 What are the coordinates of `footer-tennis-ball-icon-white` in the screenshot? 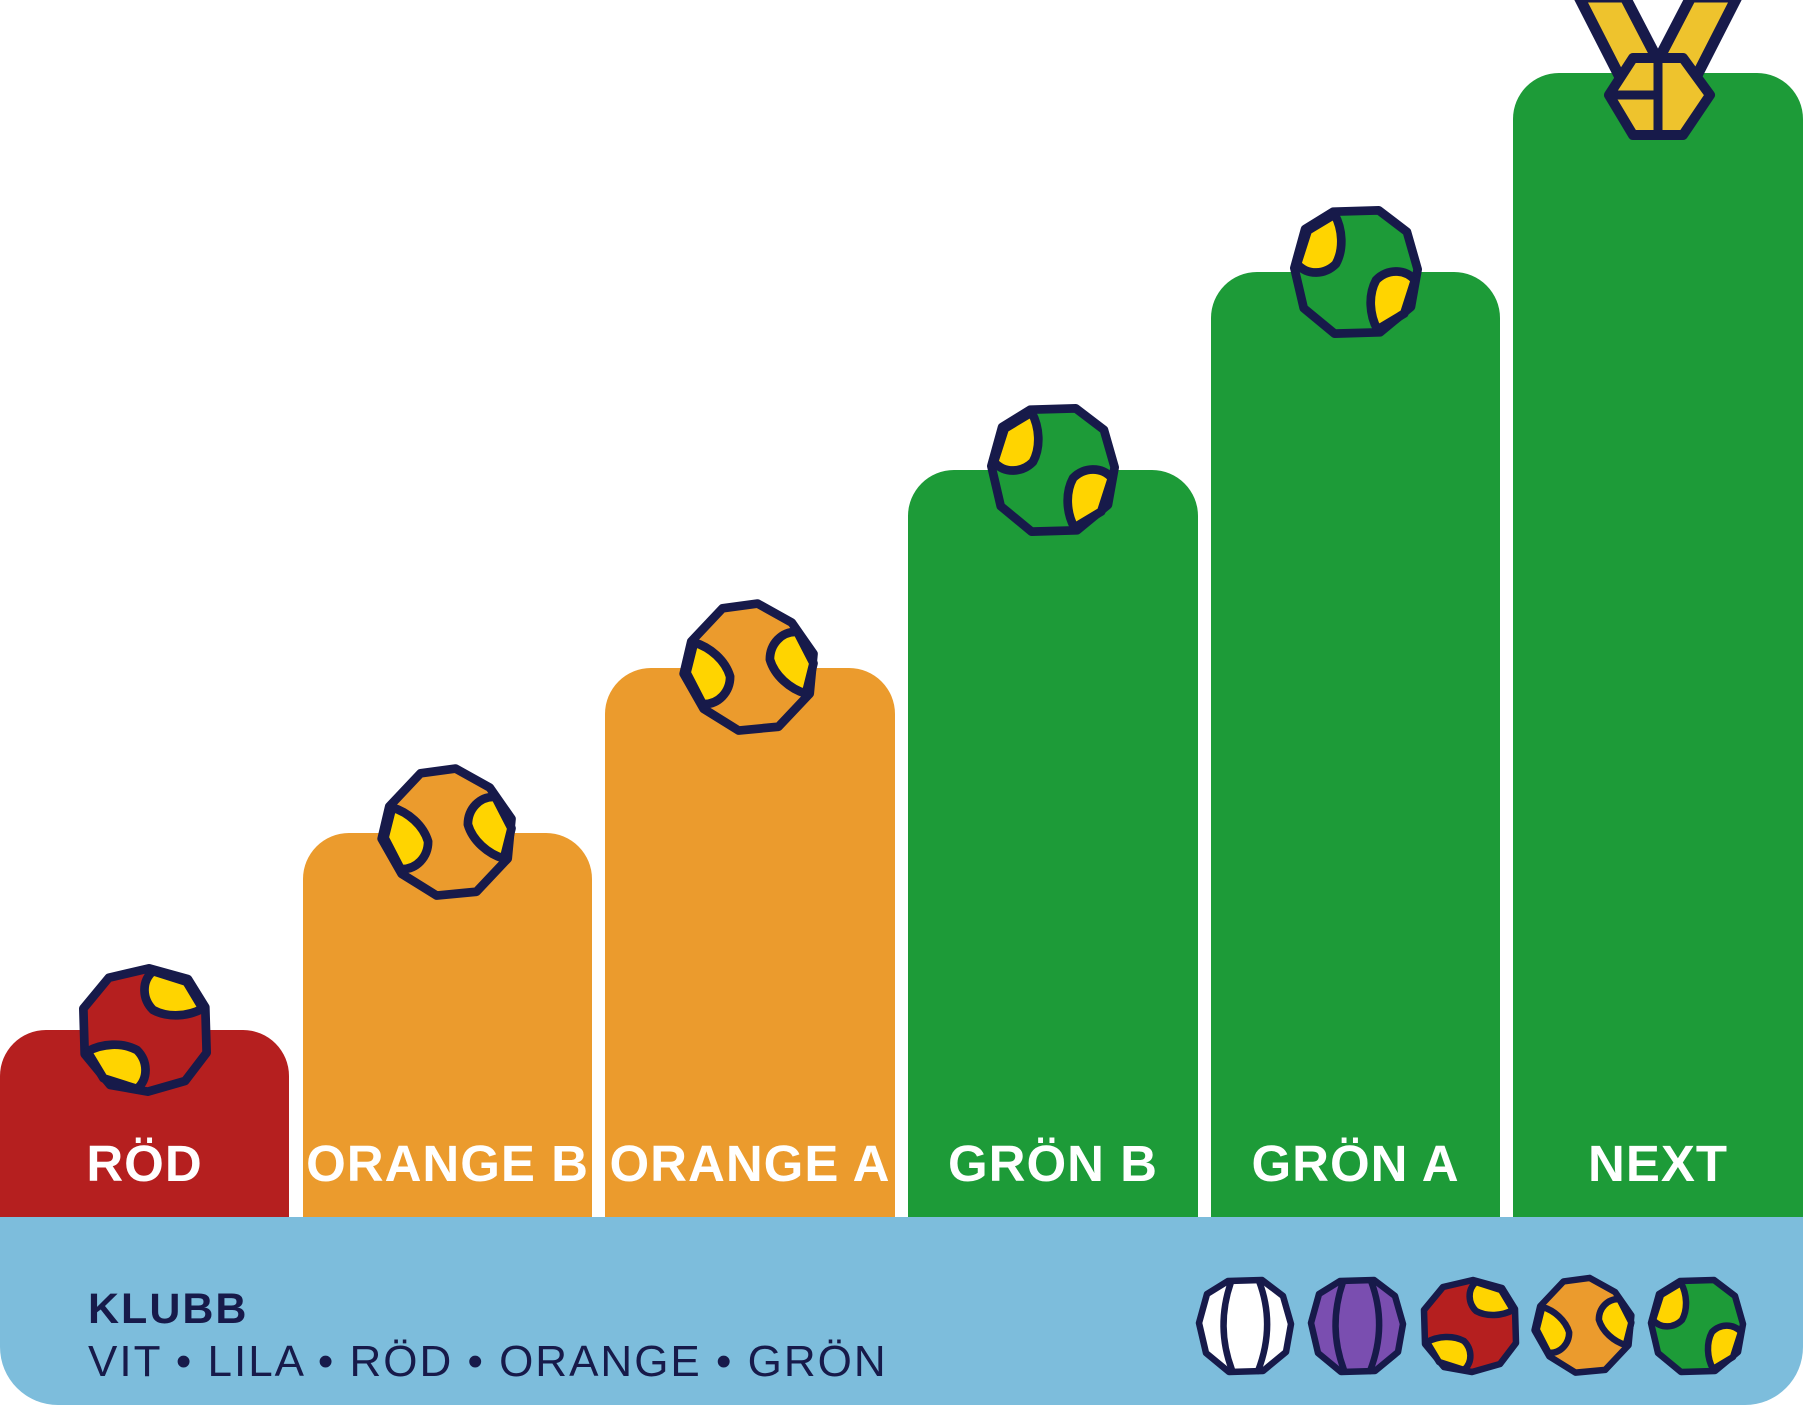 It's located at (1245, 1326).